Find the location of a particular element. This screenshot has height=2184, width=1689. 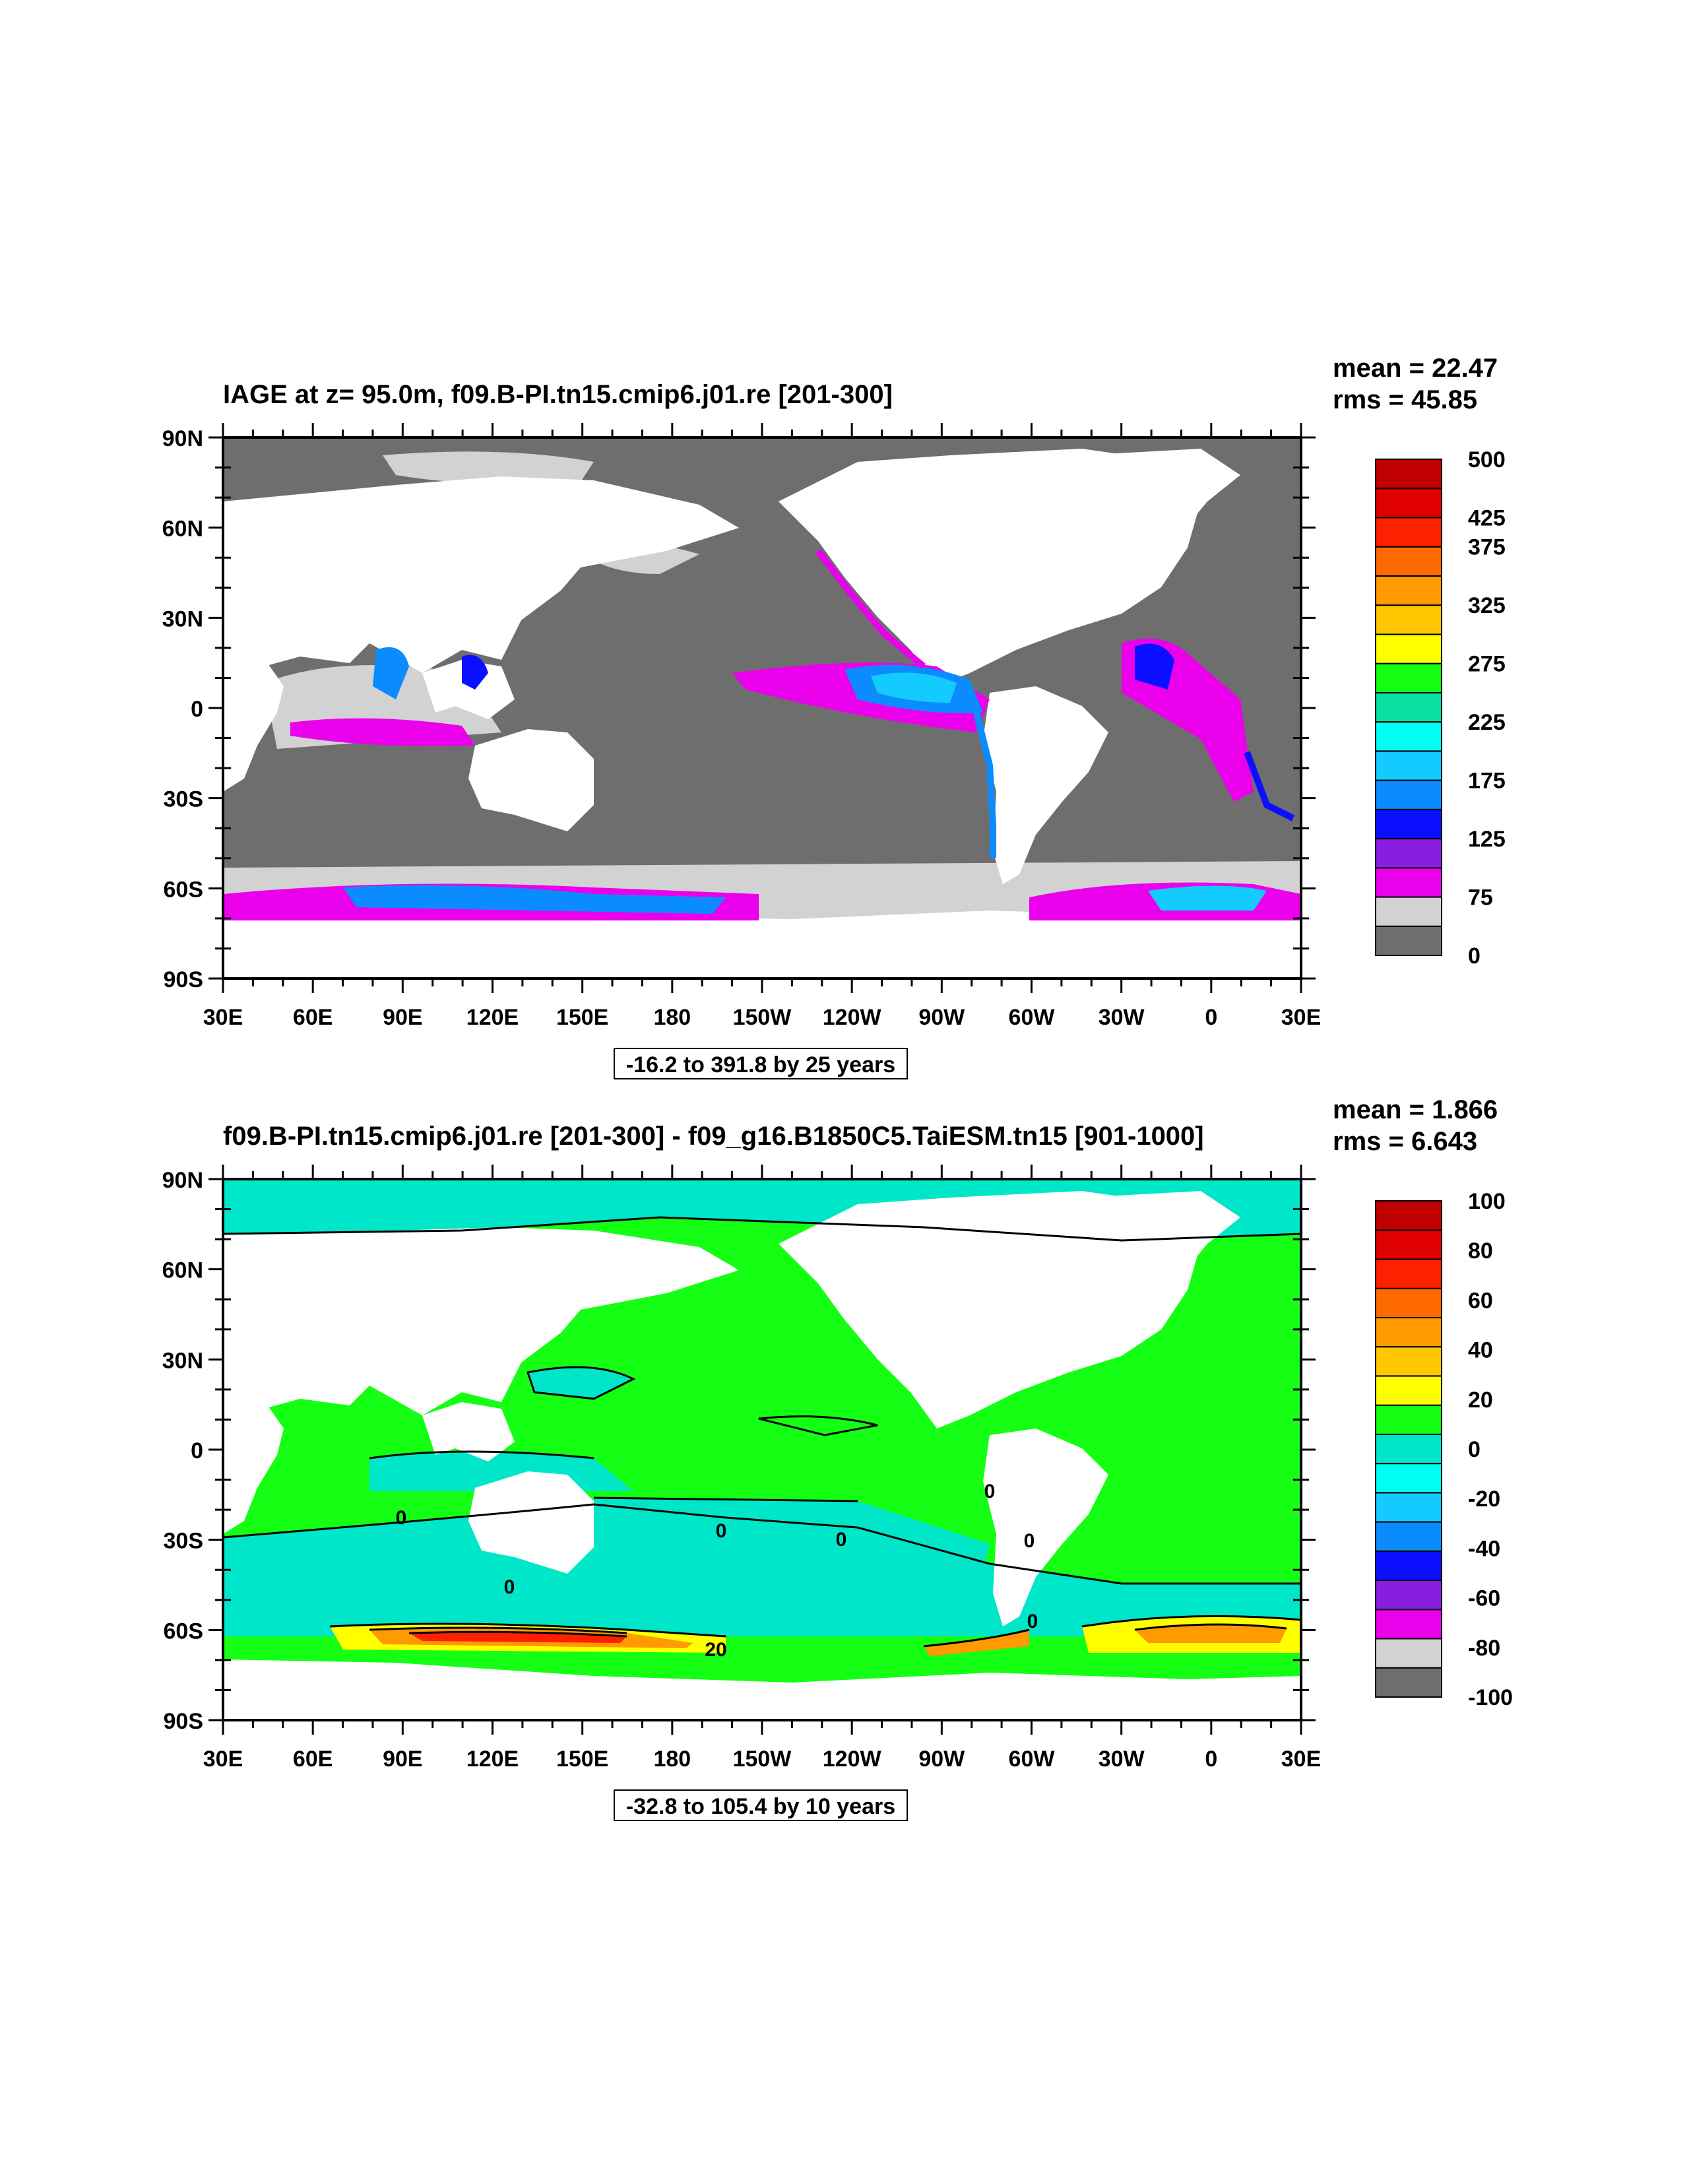

colorbar-label: 125 is located at coordinates (1487, 839).